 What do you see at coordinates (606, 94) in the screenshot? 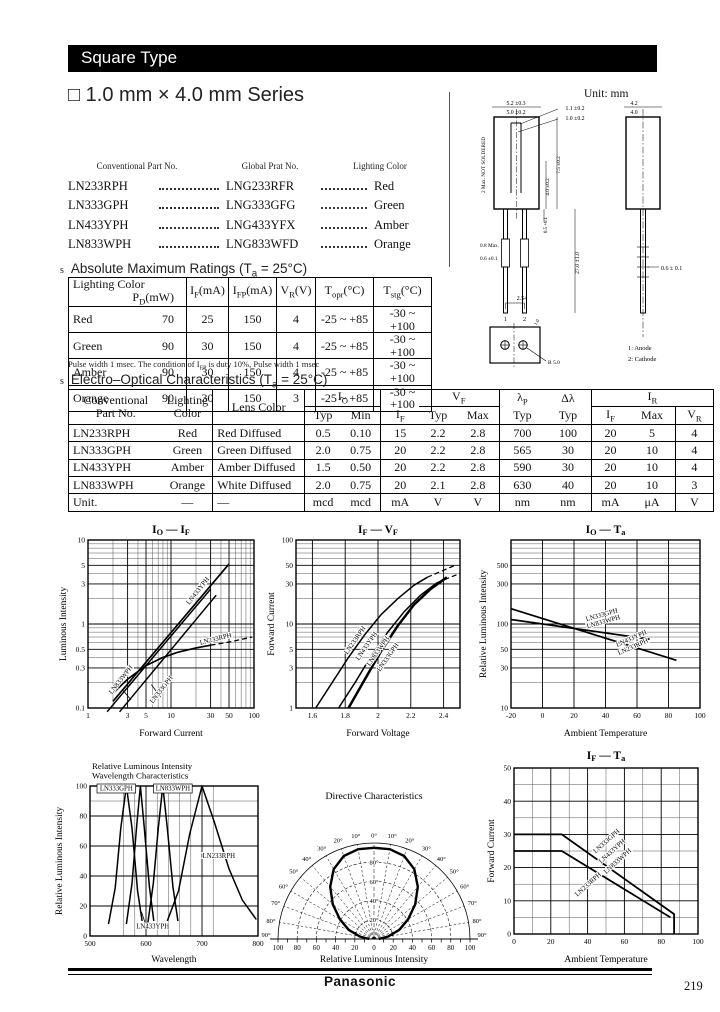
I see `unit-note: Unit: mm` at bounding box center [606, 94].